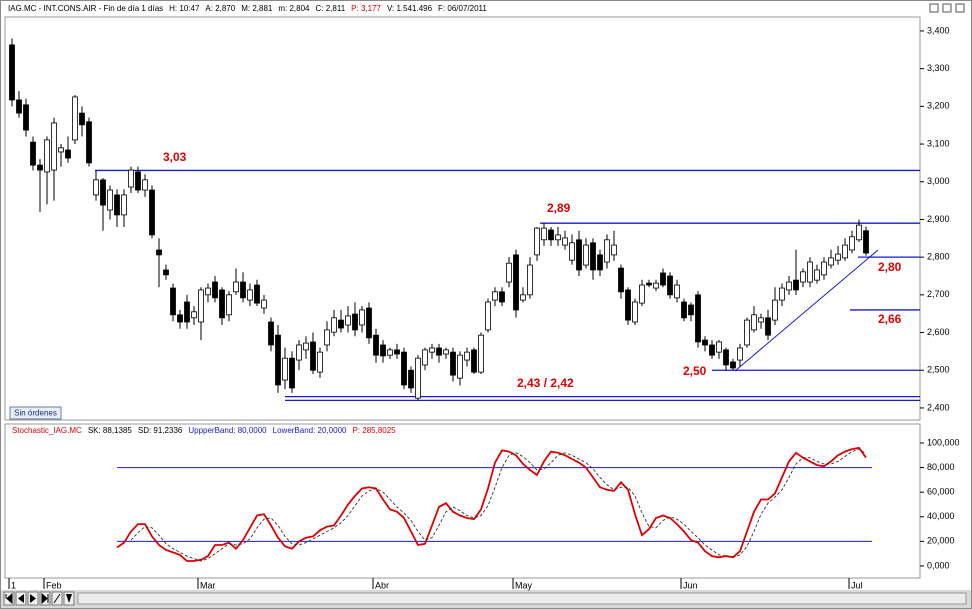 This screenshot has height=609, width=972. Describe the element at coordinates (21, 598) in the screenshot. I see `nav-prev-icon` at that location.